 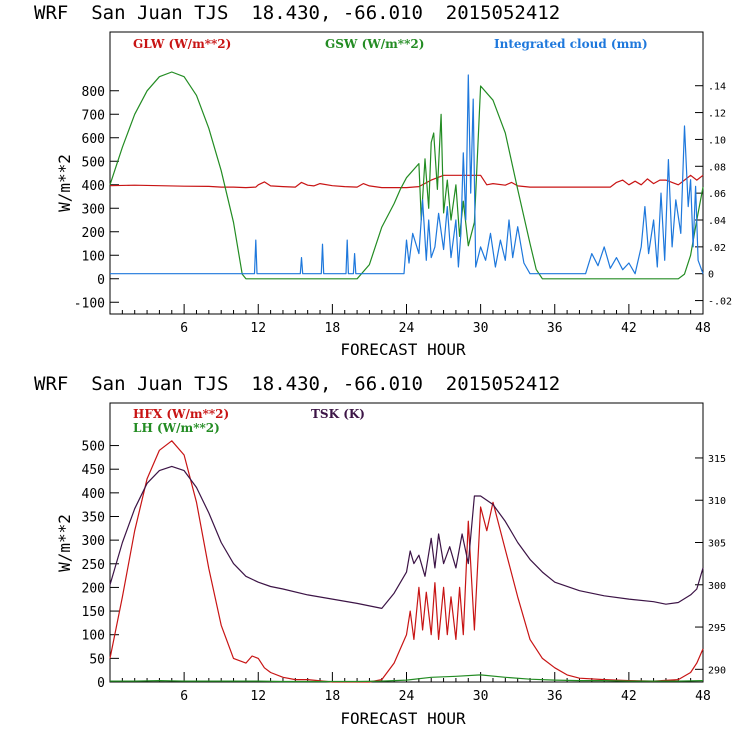 What do you see at coordinates (711, 275) in the screenshot?
I see `y2-tick-label: 0` at bounding box center [711, 275].